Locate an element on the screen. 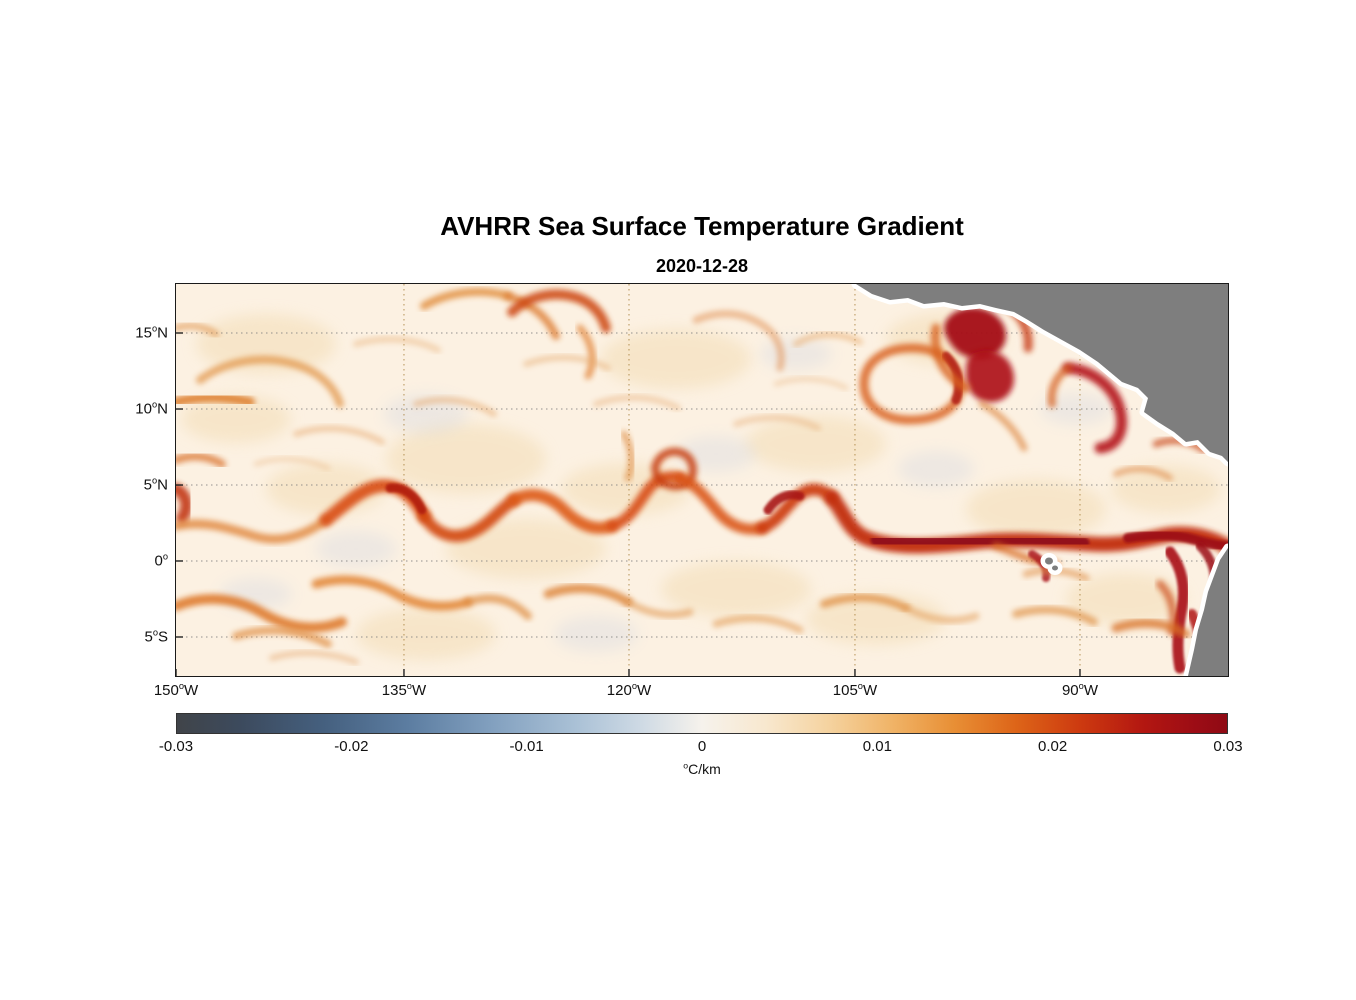 This screenshot has height=1000, width=1356. x-axis-tick-label: 90oW is located at coordinates (1079, 690).